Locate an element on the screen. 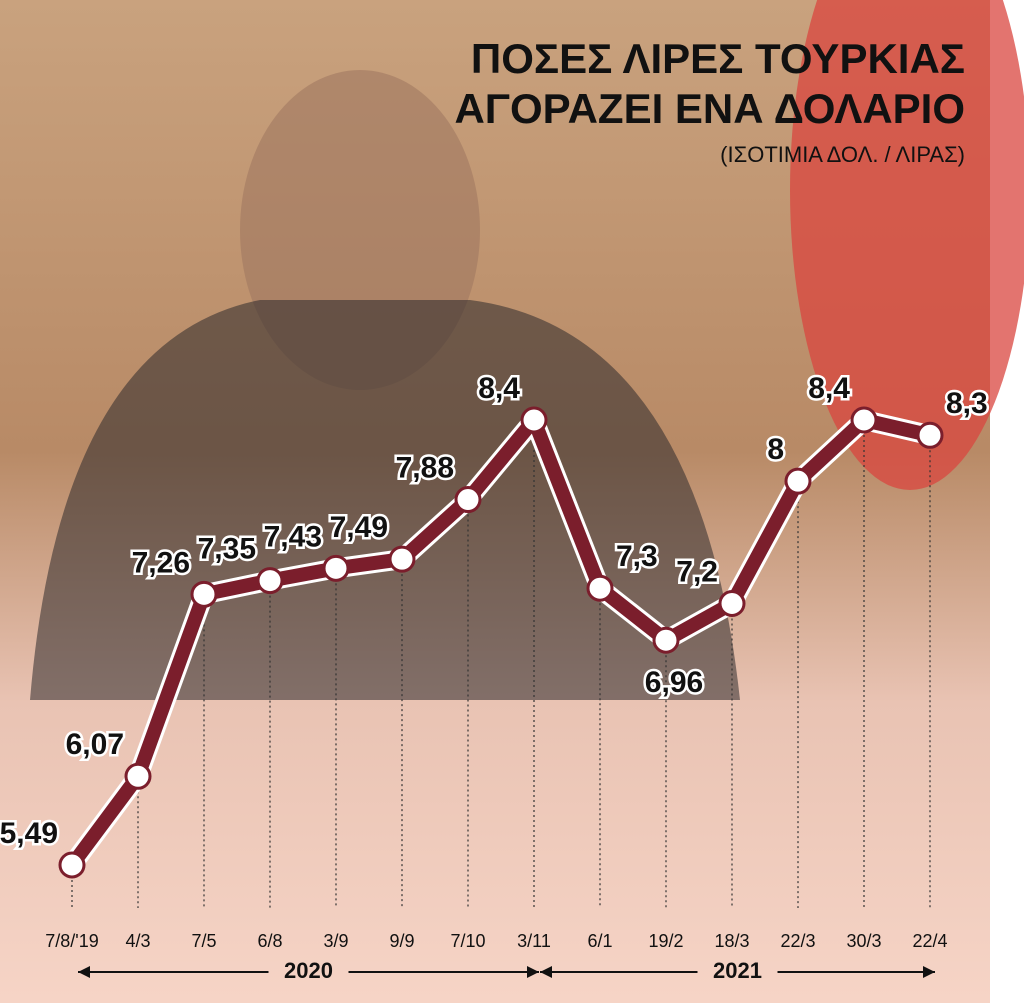  title-line: ΑΓΟΡΑΖΕΙ ΕΝΑ ΔΟΛΑΡΙΟ is located at coordinates (709, 108).